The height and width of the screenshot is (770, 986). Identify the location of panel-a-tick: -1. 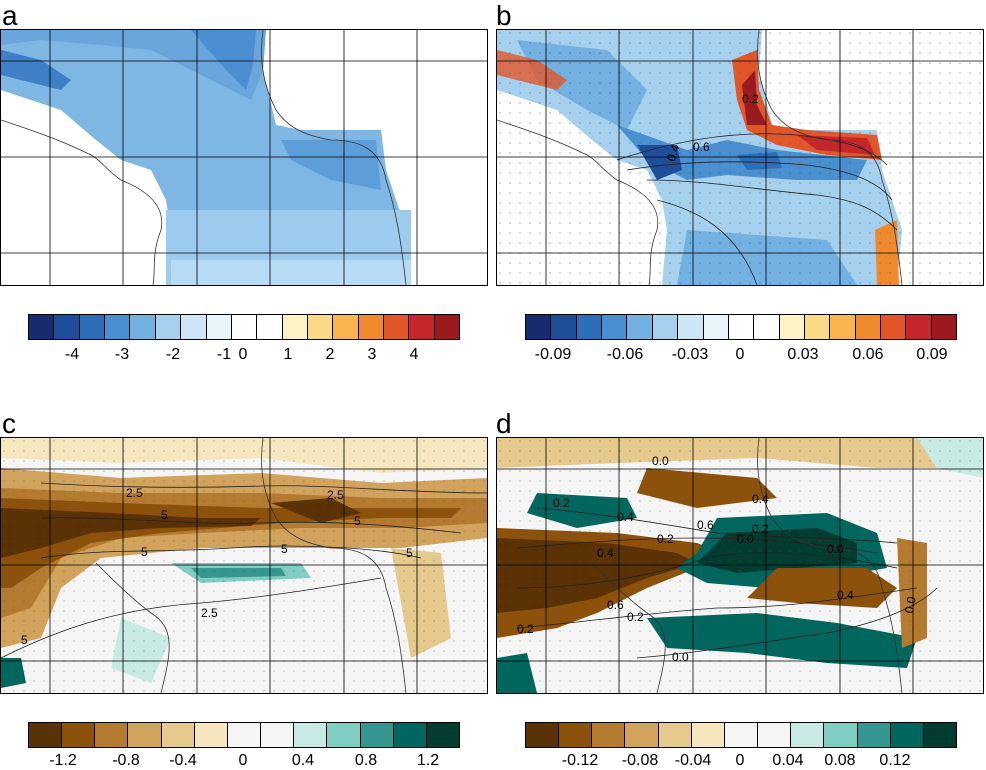
(224, 354).